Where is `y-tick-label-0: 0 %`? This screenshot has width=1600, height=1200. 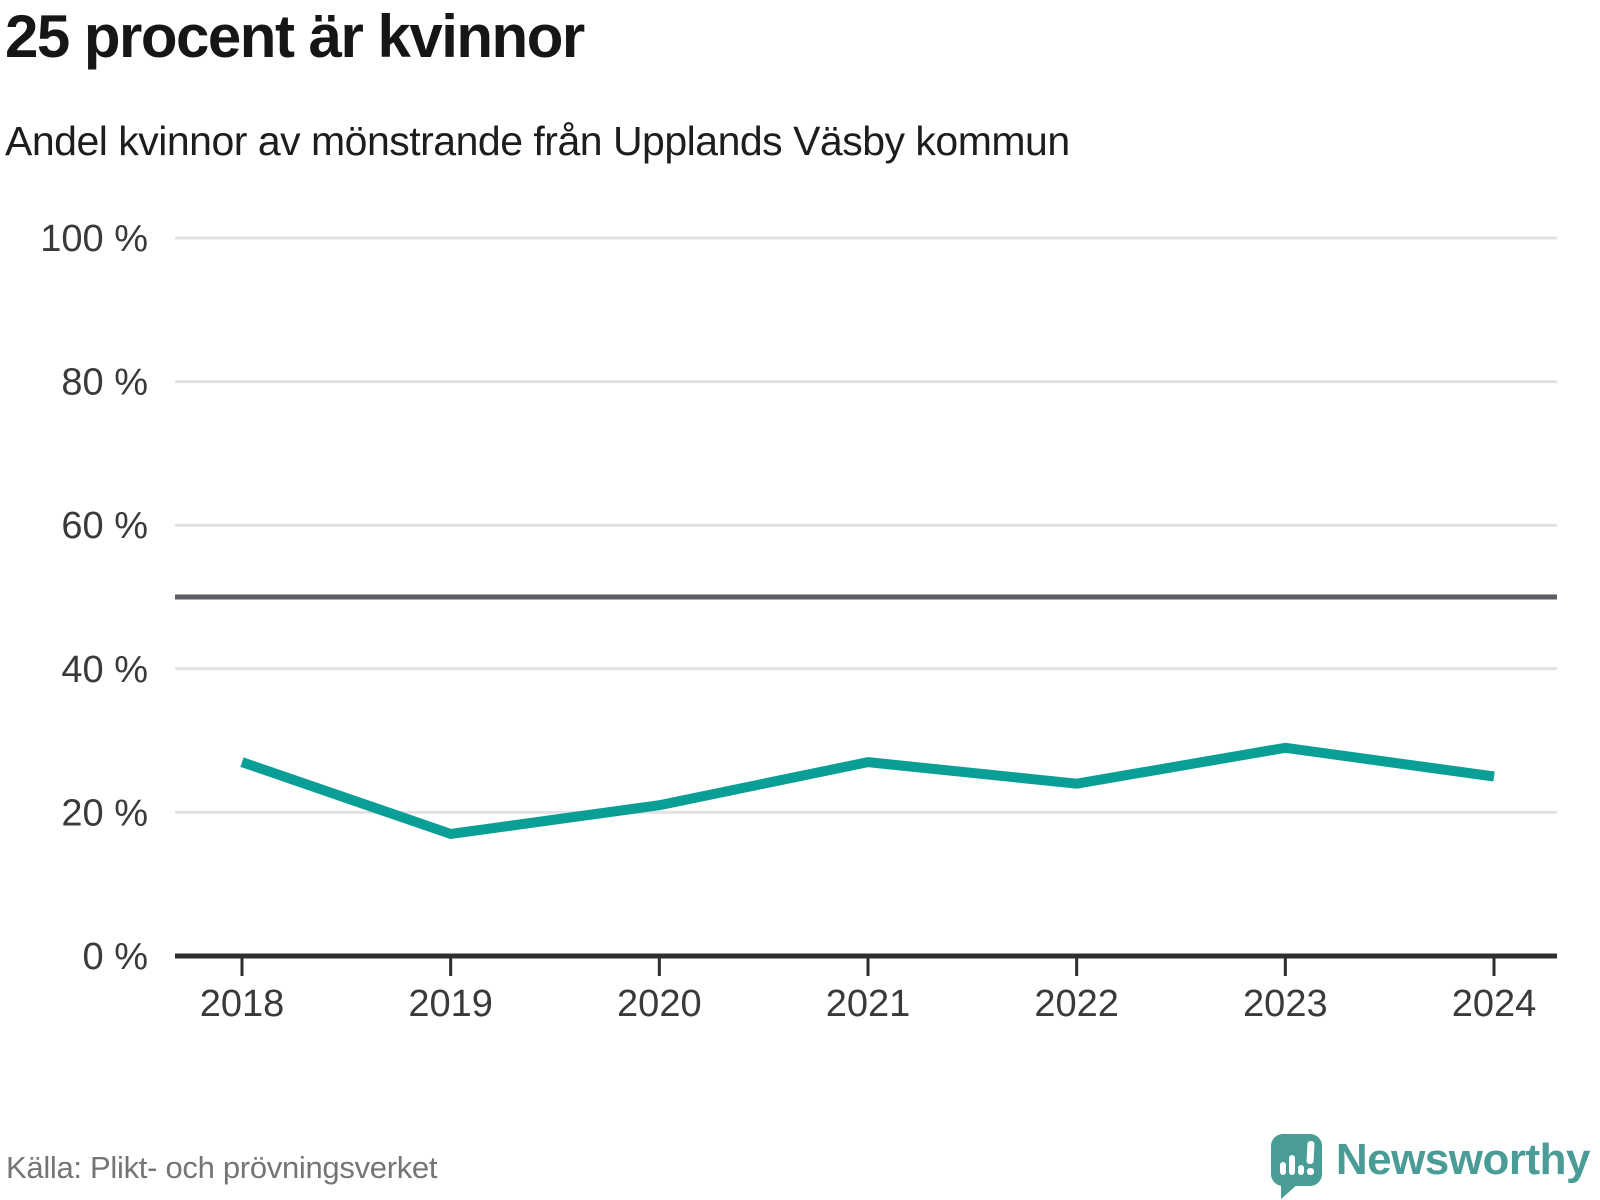
y-tick-label-0: 0 % is located at coordinates (115, 957).